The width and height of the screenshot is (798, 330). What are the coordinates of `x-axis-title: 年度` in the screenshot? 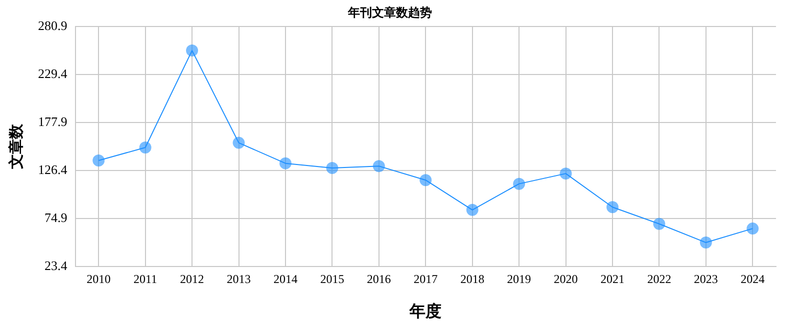 It's located at (425, 311).